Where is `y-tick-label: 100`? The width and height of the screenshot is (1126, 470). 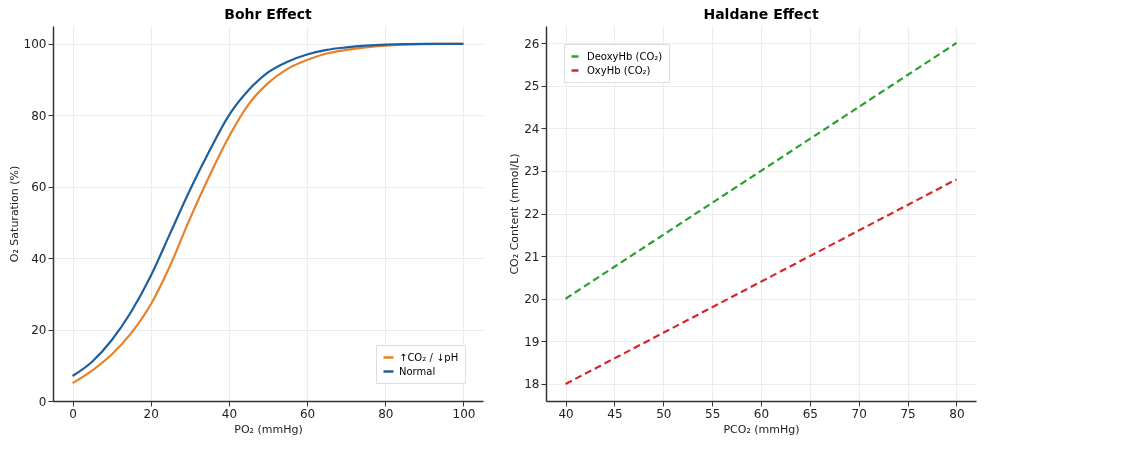
y-tick-label: 100 is located at coordinates (35, 44).